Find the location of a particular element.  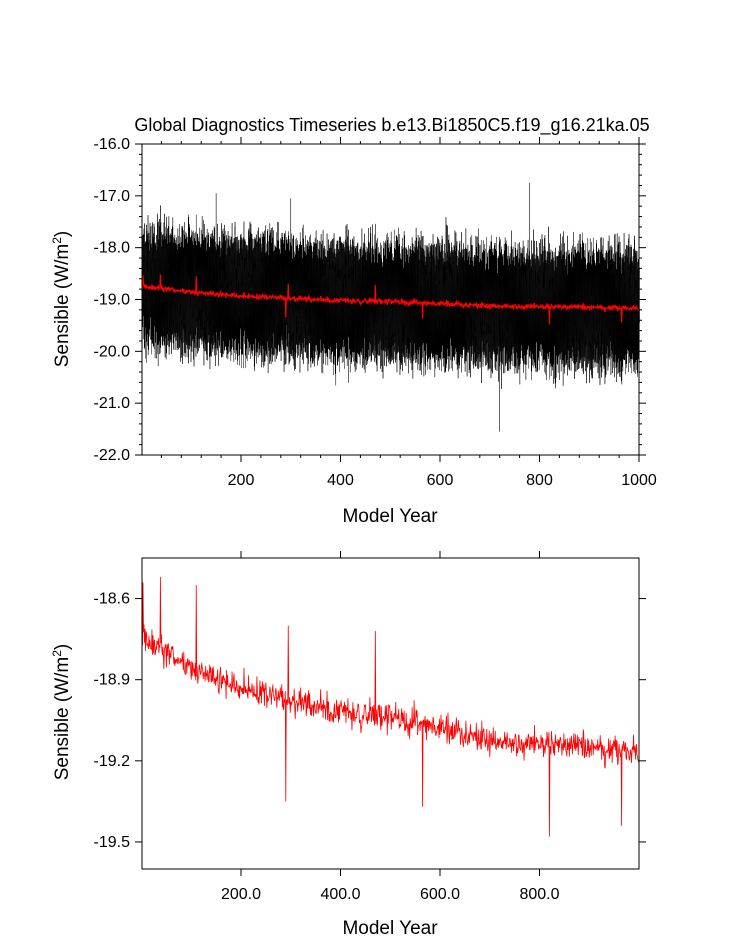

top-ytick-label: -17.0 is located at coordinates (112, 196).